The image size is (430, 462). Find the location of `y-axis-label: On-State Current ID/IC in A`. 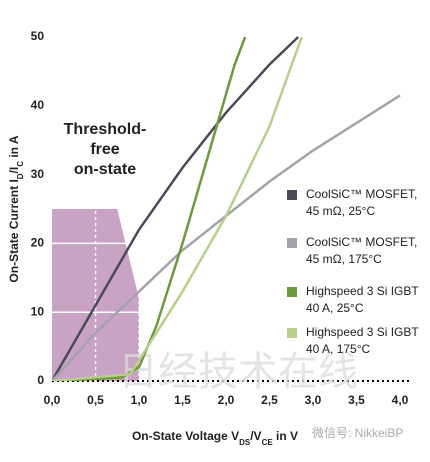

y-axis-label: On-State Current ID/IC in A is located at coordinates (16, 208).